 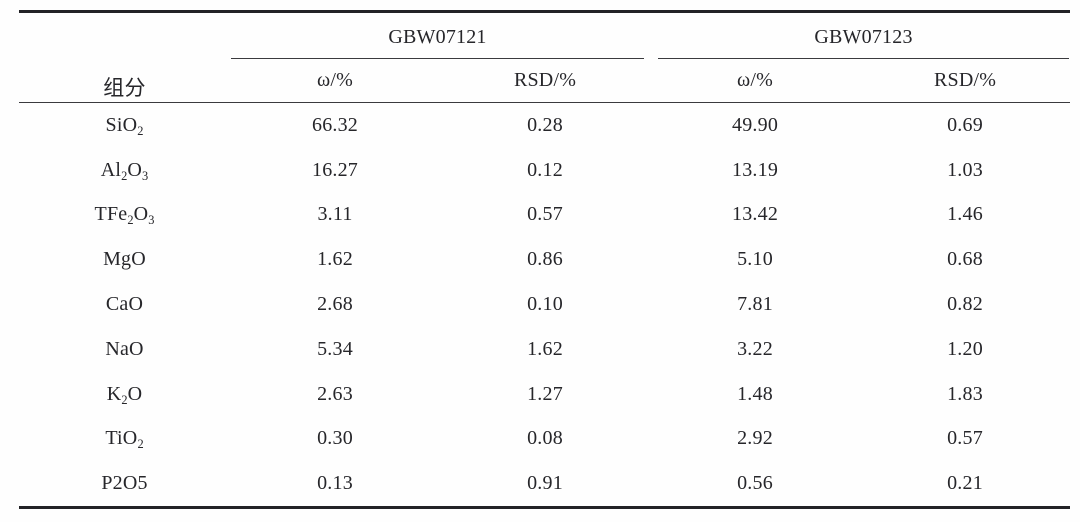 I want to click on component-column-header: 组分, so click(x=124, y=57).